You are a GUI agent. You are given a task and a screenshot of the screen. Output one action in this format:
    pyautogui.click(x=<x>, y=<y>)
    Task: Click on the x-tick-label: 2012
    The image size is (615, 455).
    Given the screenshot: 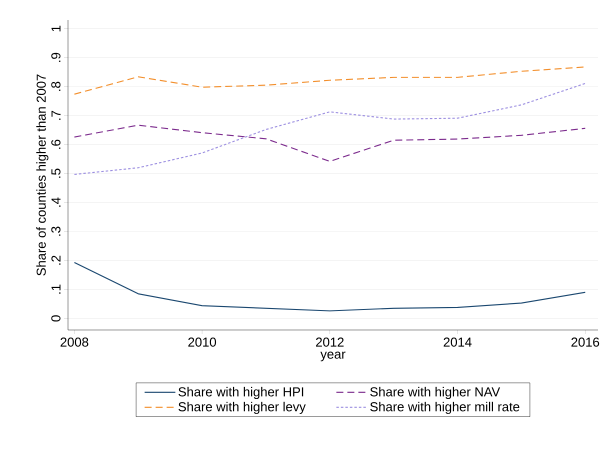 What is the action you would take?
    pyautogui.click(x=330, y=342)
    